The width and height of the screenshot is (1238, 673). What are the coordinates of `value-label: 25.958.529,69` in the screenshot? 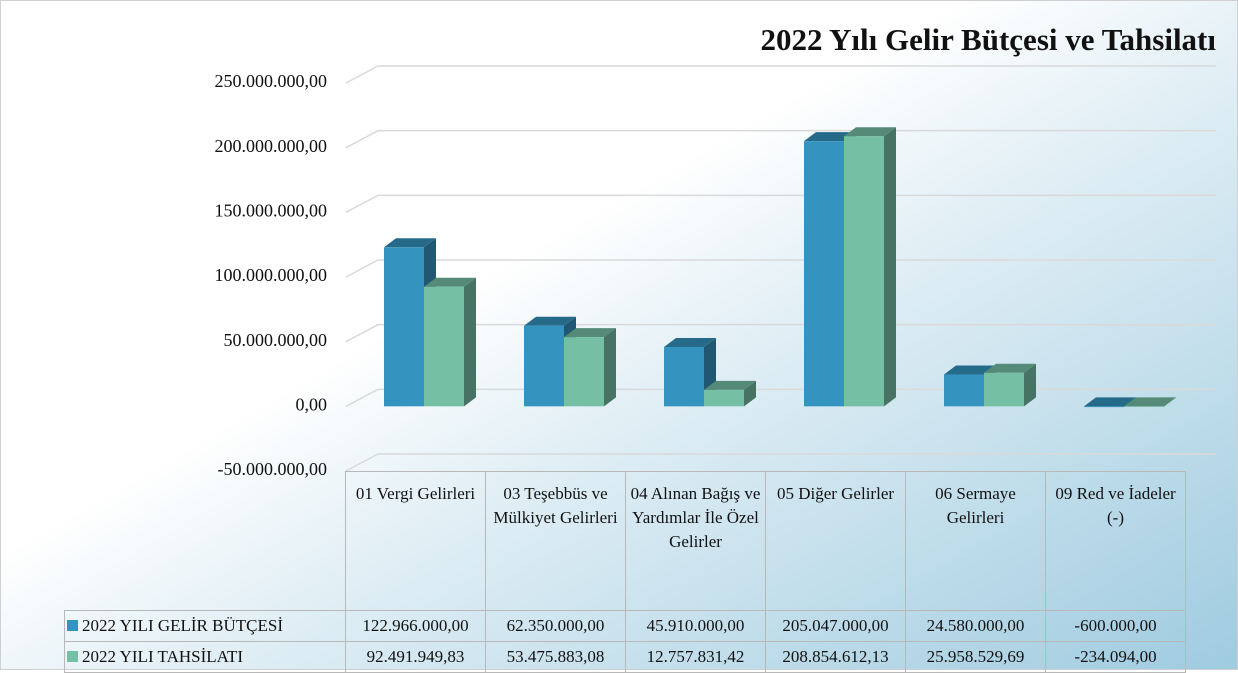 It's located at (975, 657).